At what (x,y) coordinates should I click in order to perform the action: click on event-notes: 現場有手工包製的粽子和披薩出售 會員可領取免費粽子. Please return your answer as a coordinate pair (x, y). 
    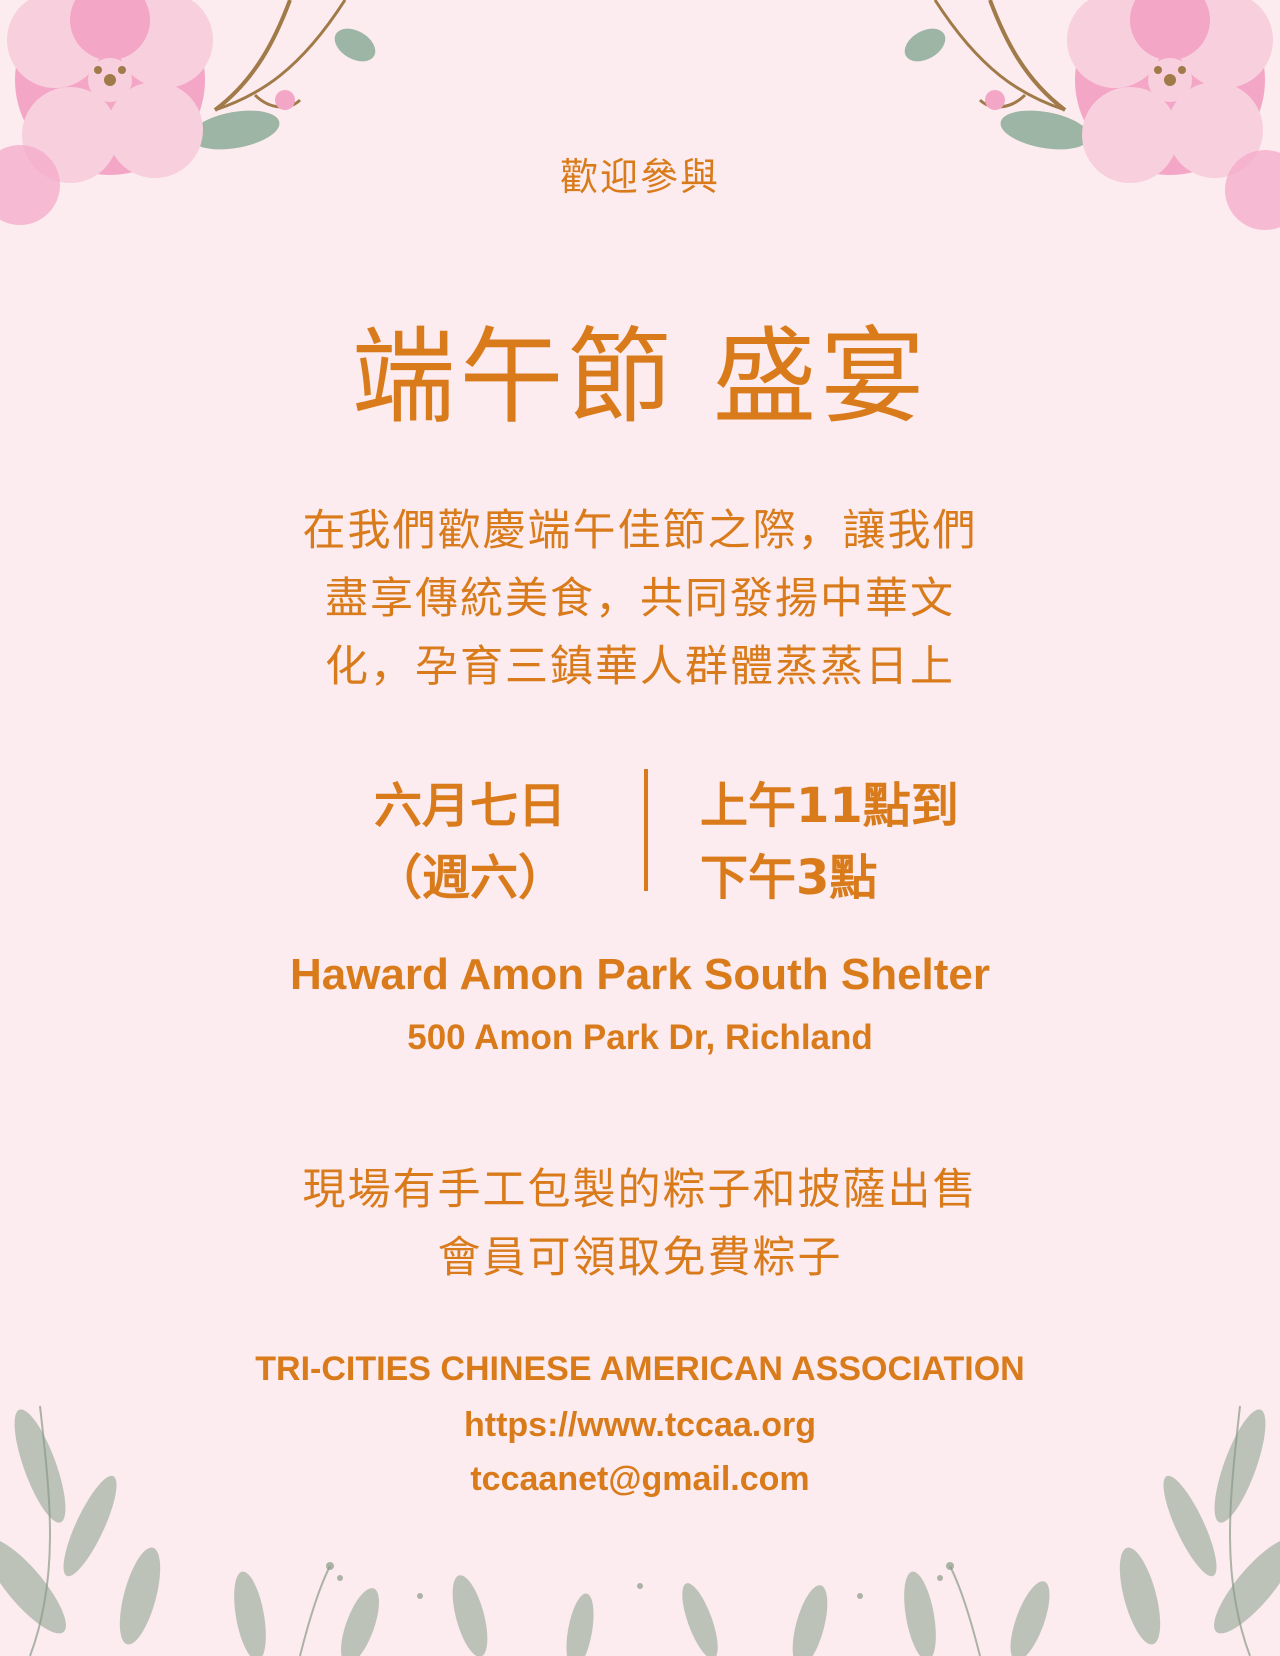
    Looking at the image, I should click on (640, 1224).